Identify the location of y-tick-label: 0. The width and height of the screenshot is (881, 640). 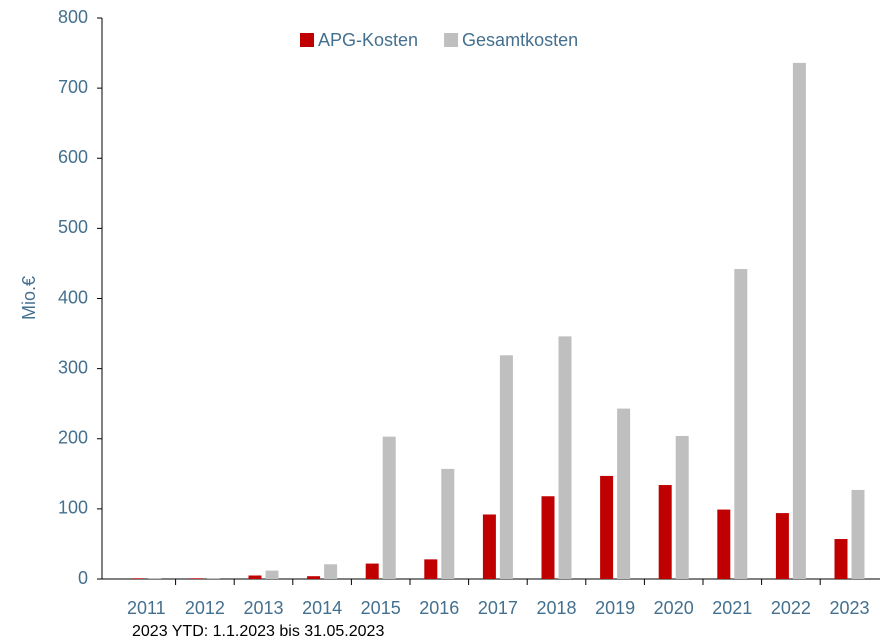
(83, 578).